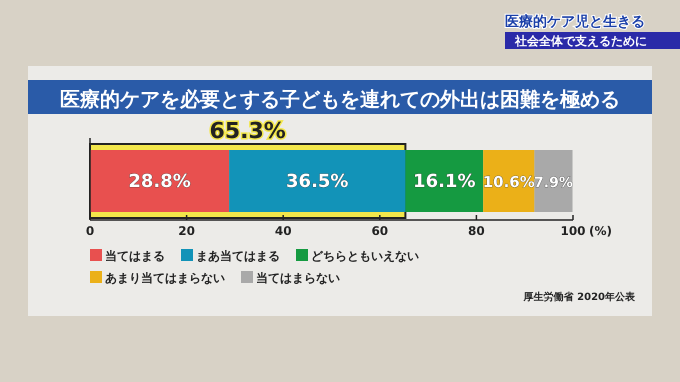 Image resolution: width=680 pixels, height=382 pixels. I want to click on chart-title: 医療的ケアを必要とする子どもを連れての外出は困難を極める, so click(340, 99).